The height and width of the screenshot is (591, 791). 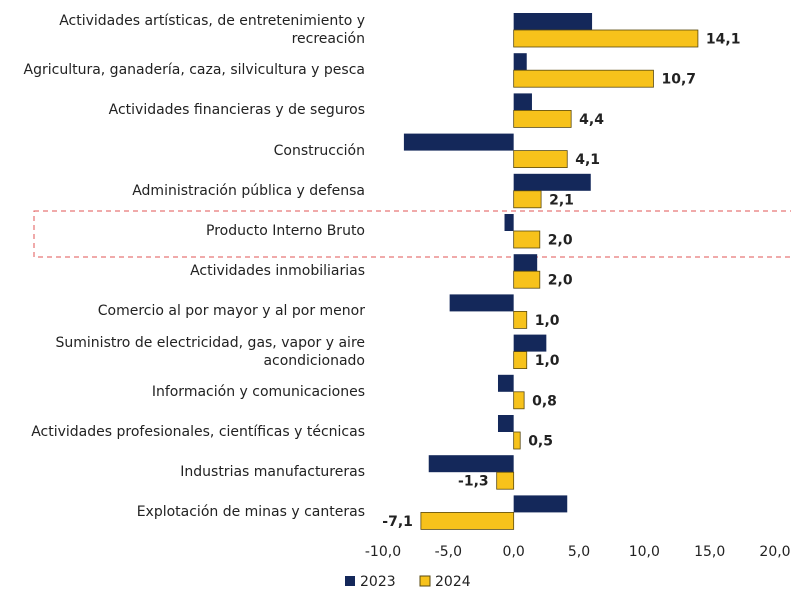 What do you see at coordinates (561, 200) in the screenshot?
I see `value-label: 2,1` at bounding box center [561, 200].